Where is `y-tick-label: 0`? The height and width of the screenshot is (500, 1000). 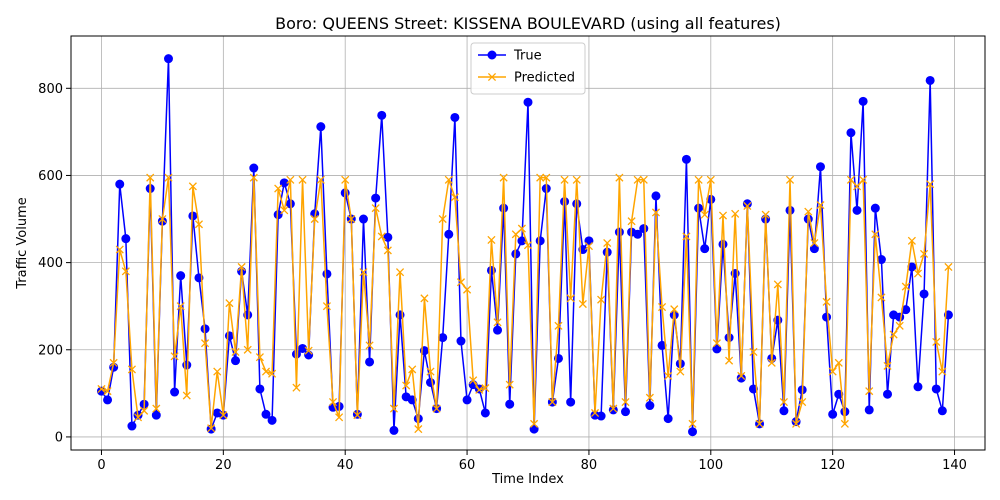 y-tick-label: 0 is located at coordinates (59, 437).